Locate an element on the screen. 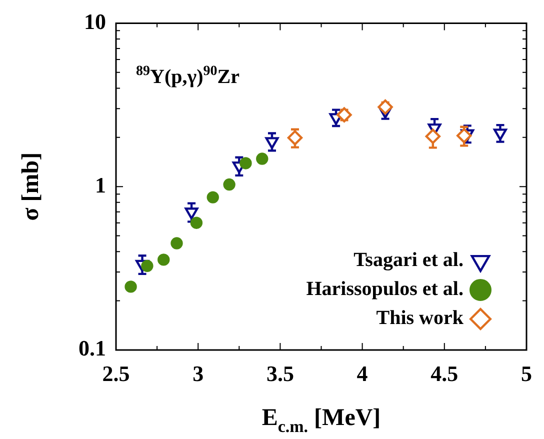  x-tick-label: 4 is located at coordinates (362, 373).